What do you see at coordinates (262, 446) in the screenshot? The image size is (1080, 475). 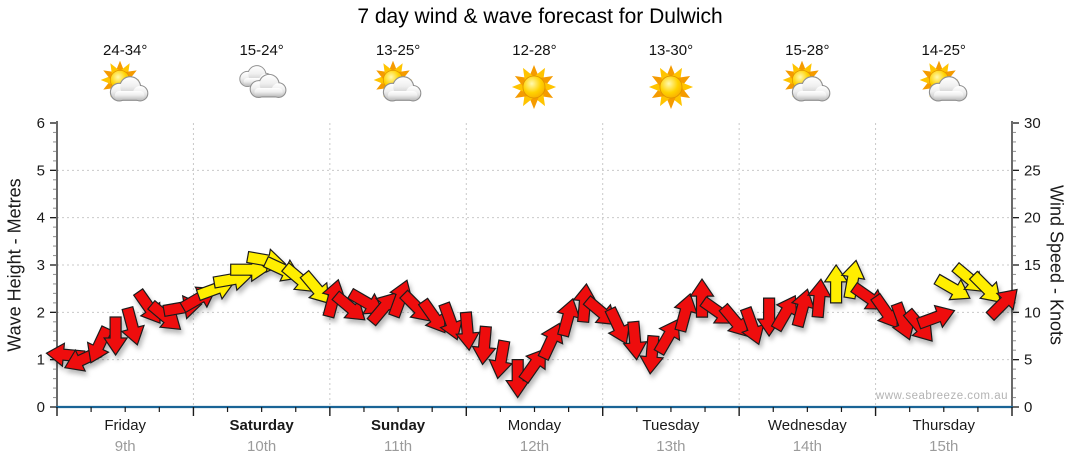 I see `day-date: 10th` at bounding box center [262, 446].